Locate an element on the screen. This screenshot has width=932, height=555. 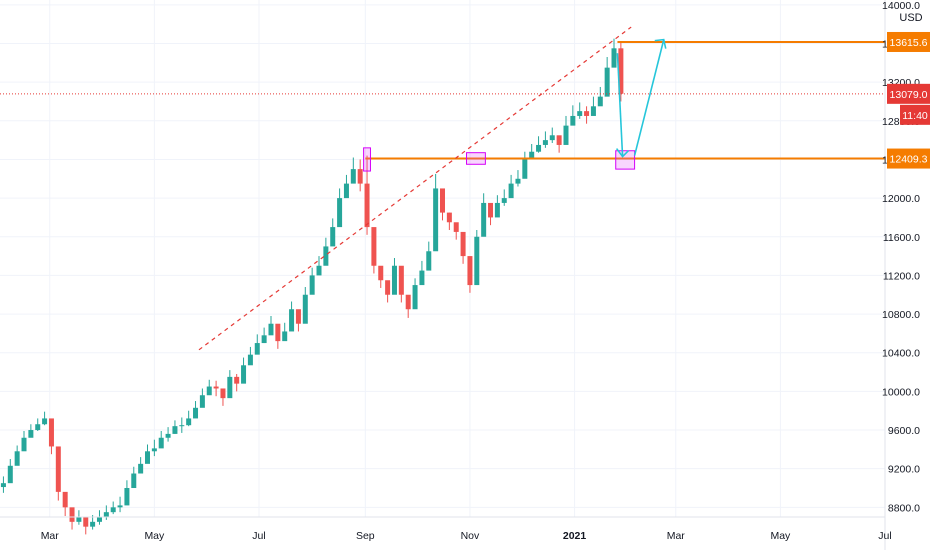
currency-label: USD is located at coordinates (910, 18).